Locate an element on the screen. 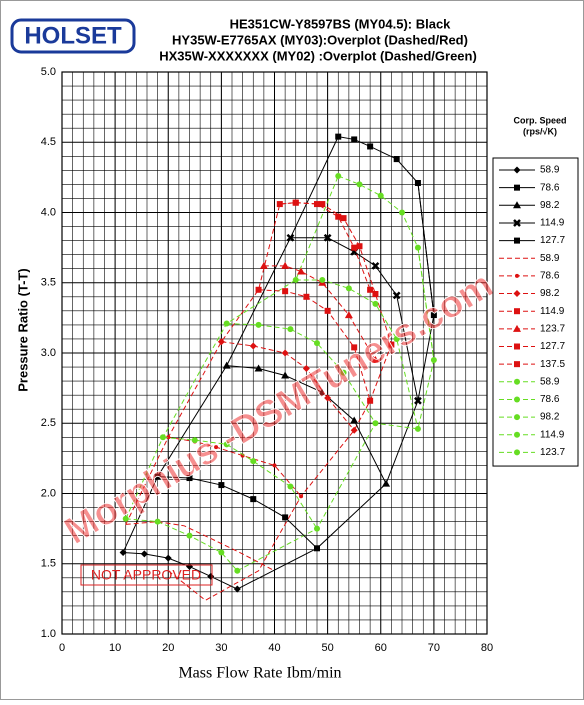 This screenshot has height=705, width=584. y-axis-label: Pressure Ratio (T-T) is located at coordinates (22, 330).